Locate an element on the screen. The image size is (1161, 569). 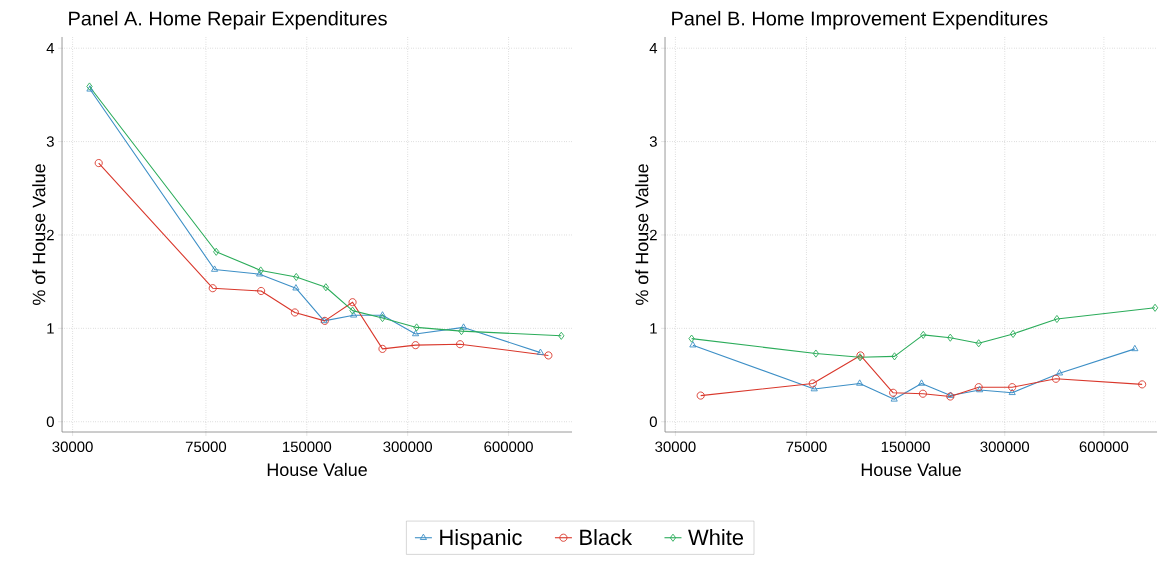
legend-label: White is located at coordinates (716, 537).